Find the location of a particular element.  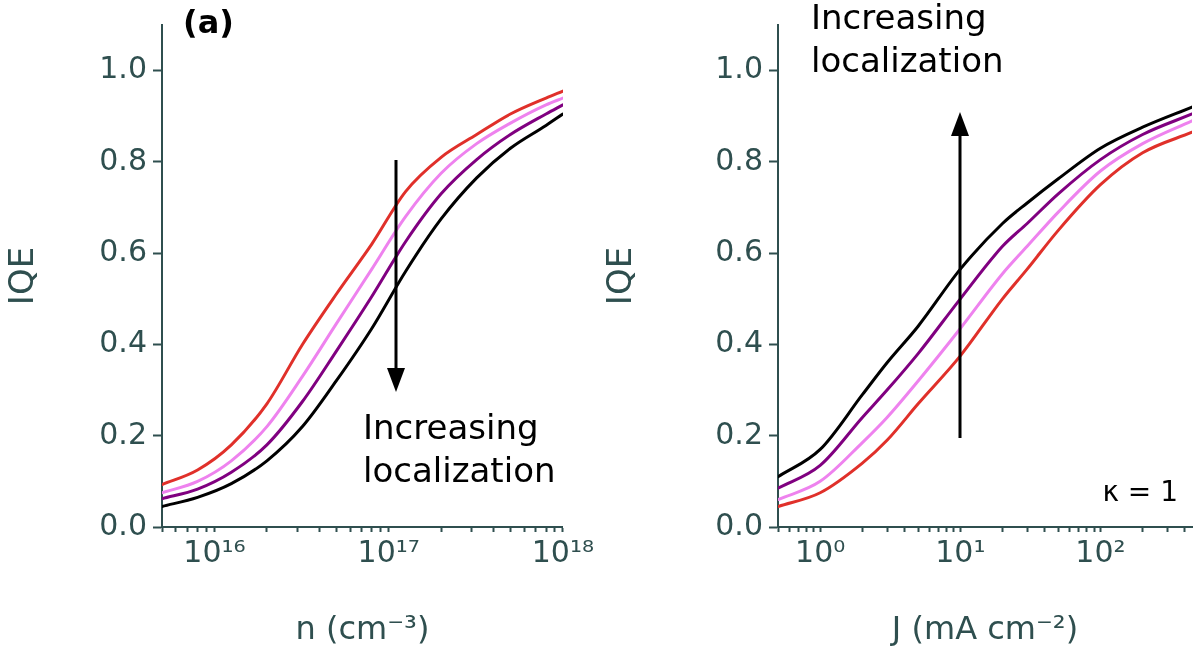

x-tick-label: 10¹⁶ is located at coordinates (214, 551).